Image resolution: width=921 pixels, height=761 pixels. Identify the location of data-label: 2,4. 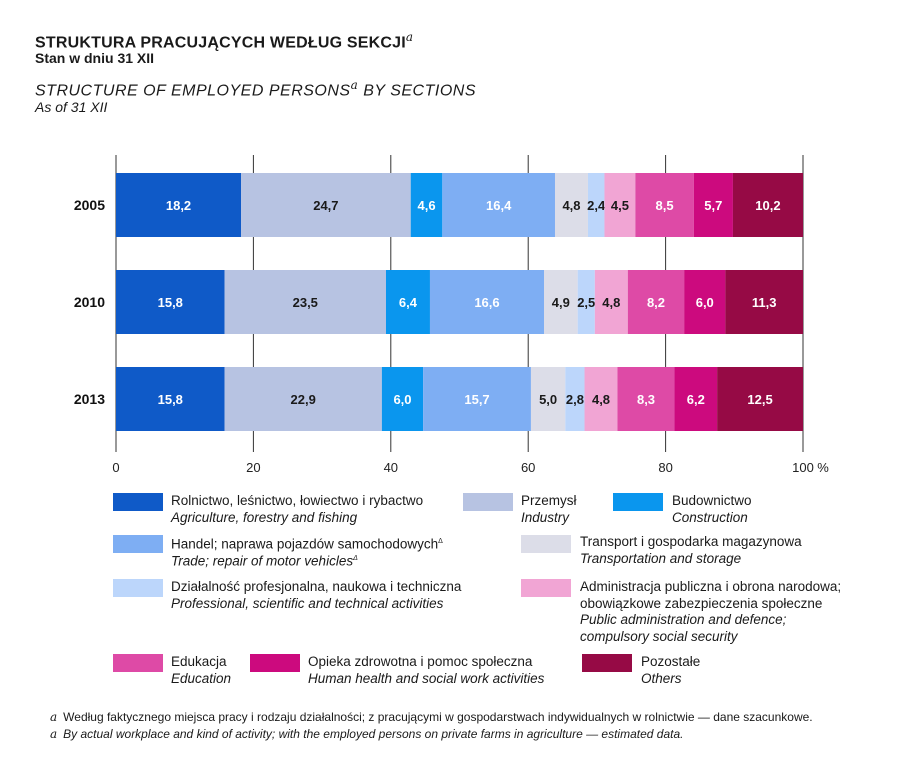
(596, 205).